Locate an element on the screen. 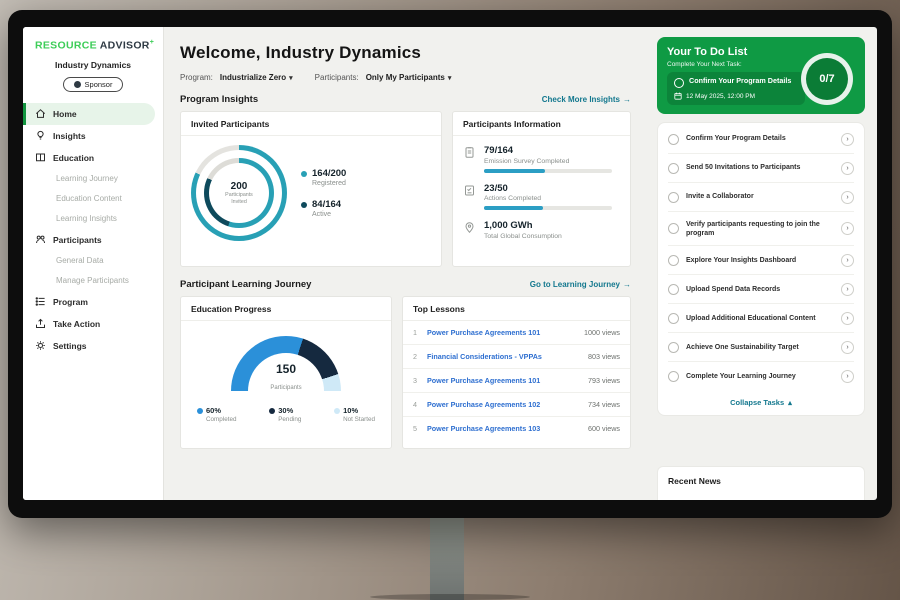 This screenshot has width=900, height=600. next-task-checkbox is located at coordinates (679, 83).